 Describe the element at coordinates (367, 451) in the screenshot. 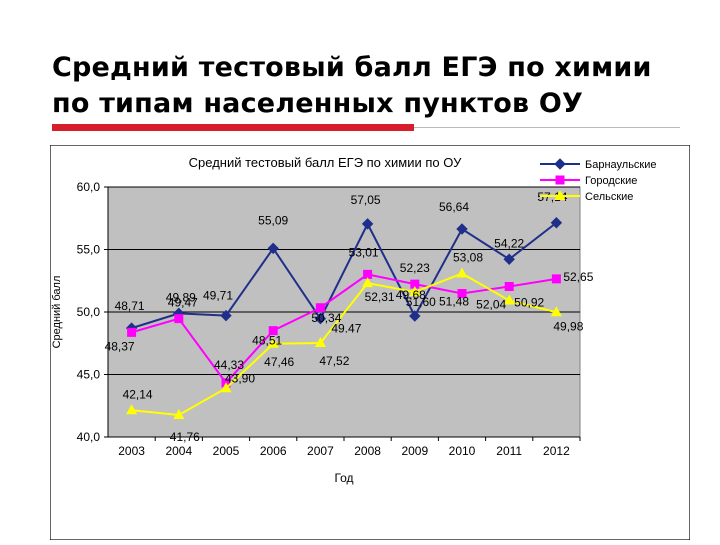

I see `x-tick-label: 2008` at that location.